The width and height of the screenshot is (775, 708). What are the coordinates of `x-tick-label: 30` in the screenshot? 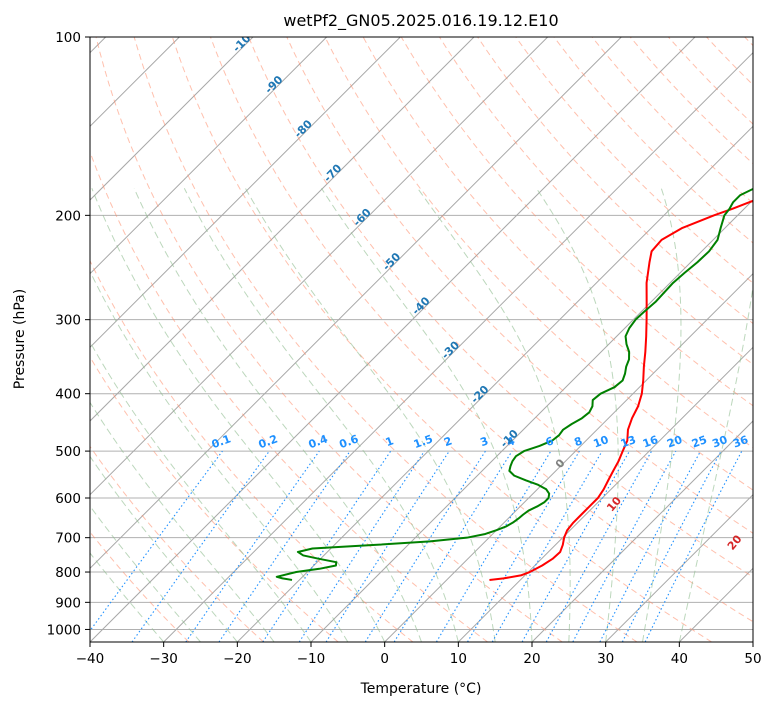 It's located at (605, 659).